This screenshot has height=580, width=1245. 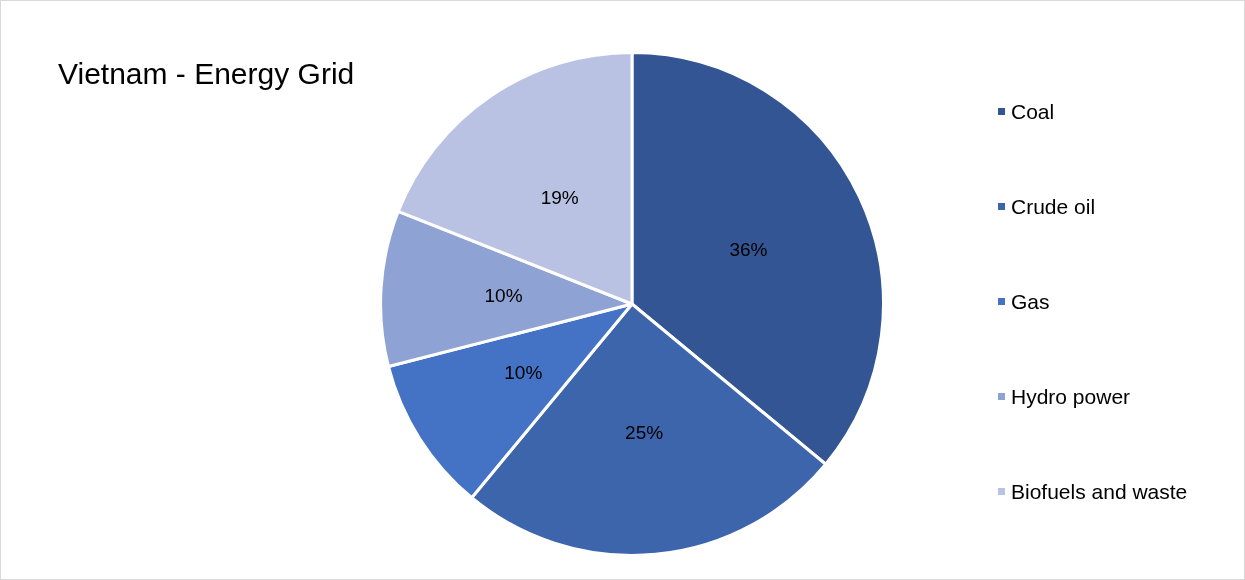 I want to click on legend-label: Crude oil, so click(x=1053, y=206).